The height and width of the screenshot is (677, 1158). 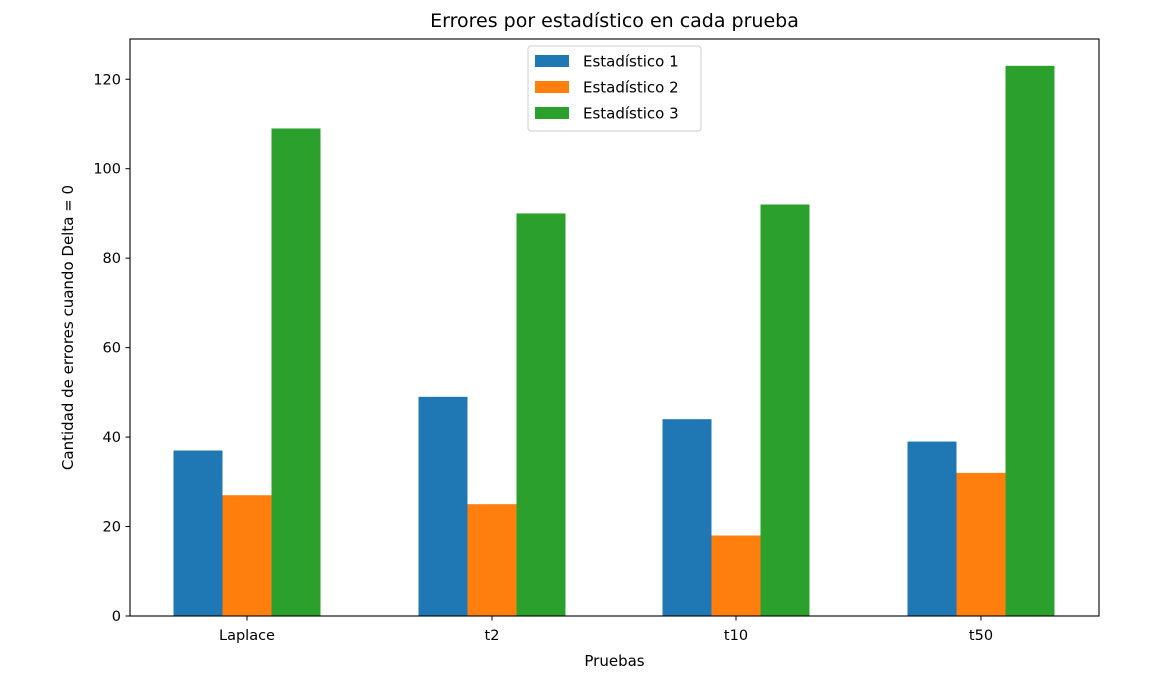 I want to click on legend-label-2: Estadístico 2, so click(x=631, y=88).